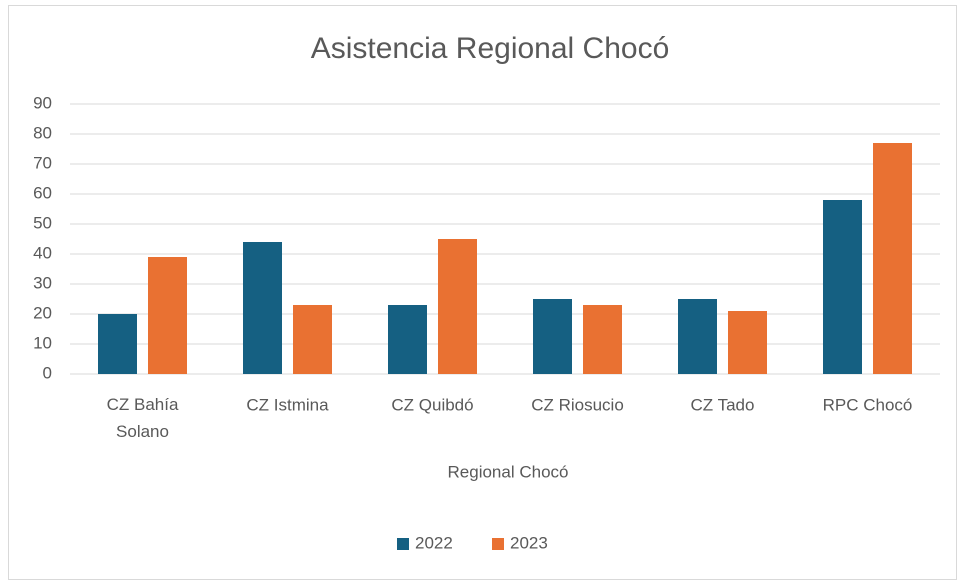 The image size is (958, 581). What do you see at coordinates (287, 404) in the screenshot?
I see `x-tick-label: CZ Istmina` at bounding box center [287, 404].